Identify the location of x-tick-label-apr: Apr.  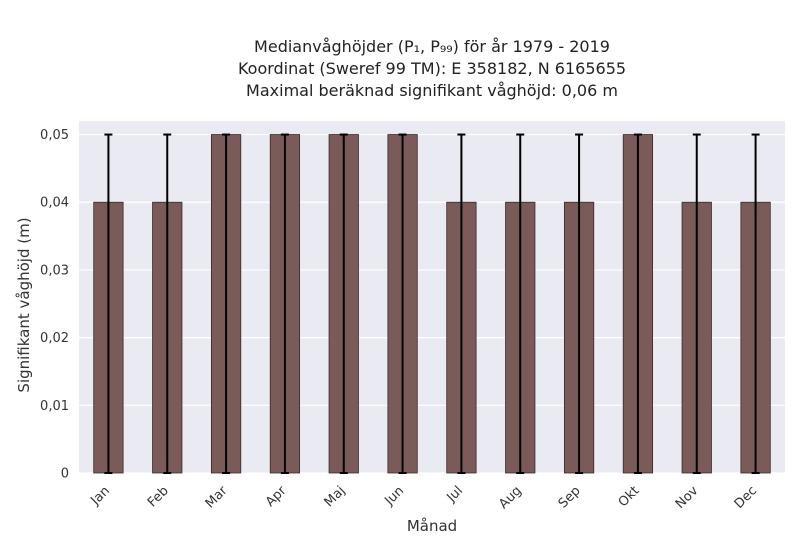
(276, 496).